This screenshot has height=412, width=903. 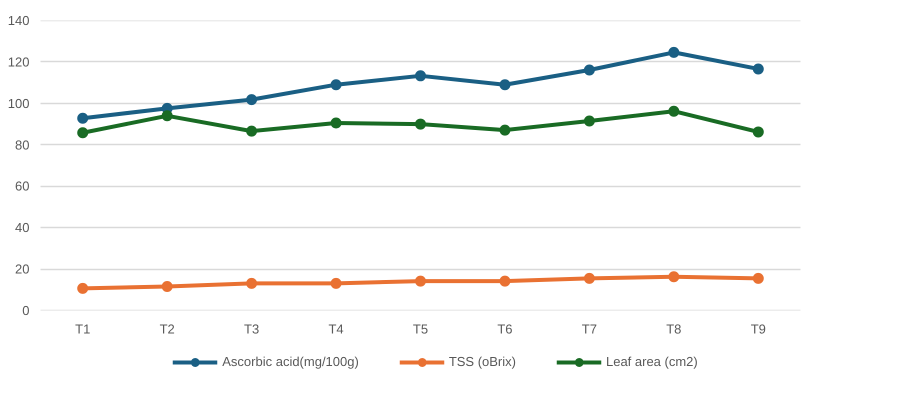 I want to click on y-tick-label: 100, so click(x=19, y=103).